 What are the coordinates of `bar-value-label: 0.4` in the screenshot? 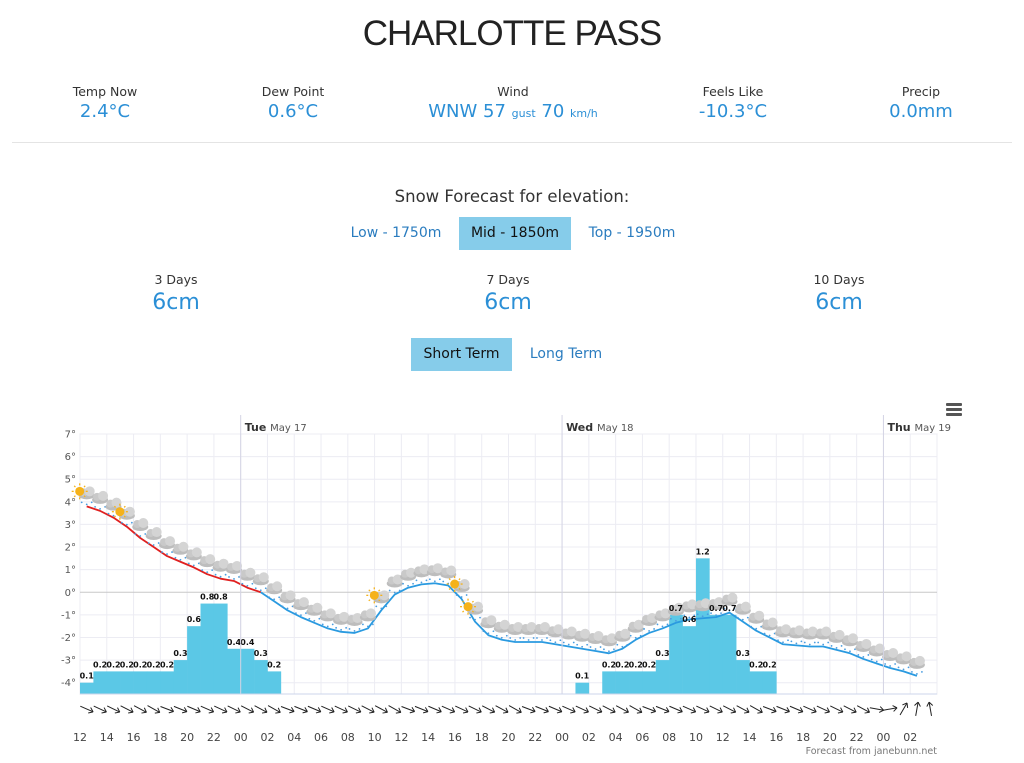 It's located at (247, 642).